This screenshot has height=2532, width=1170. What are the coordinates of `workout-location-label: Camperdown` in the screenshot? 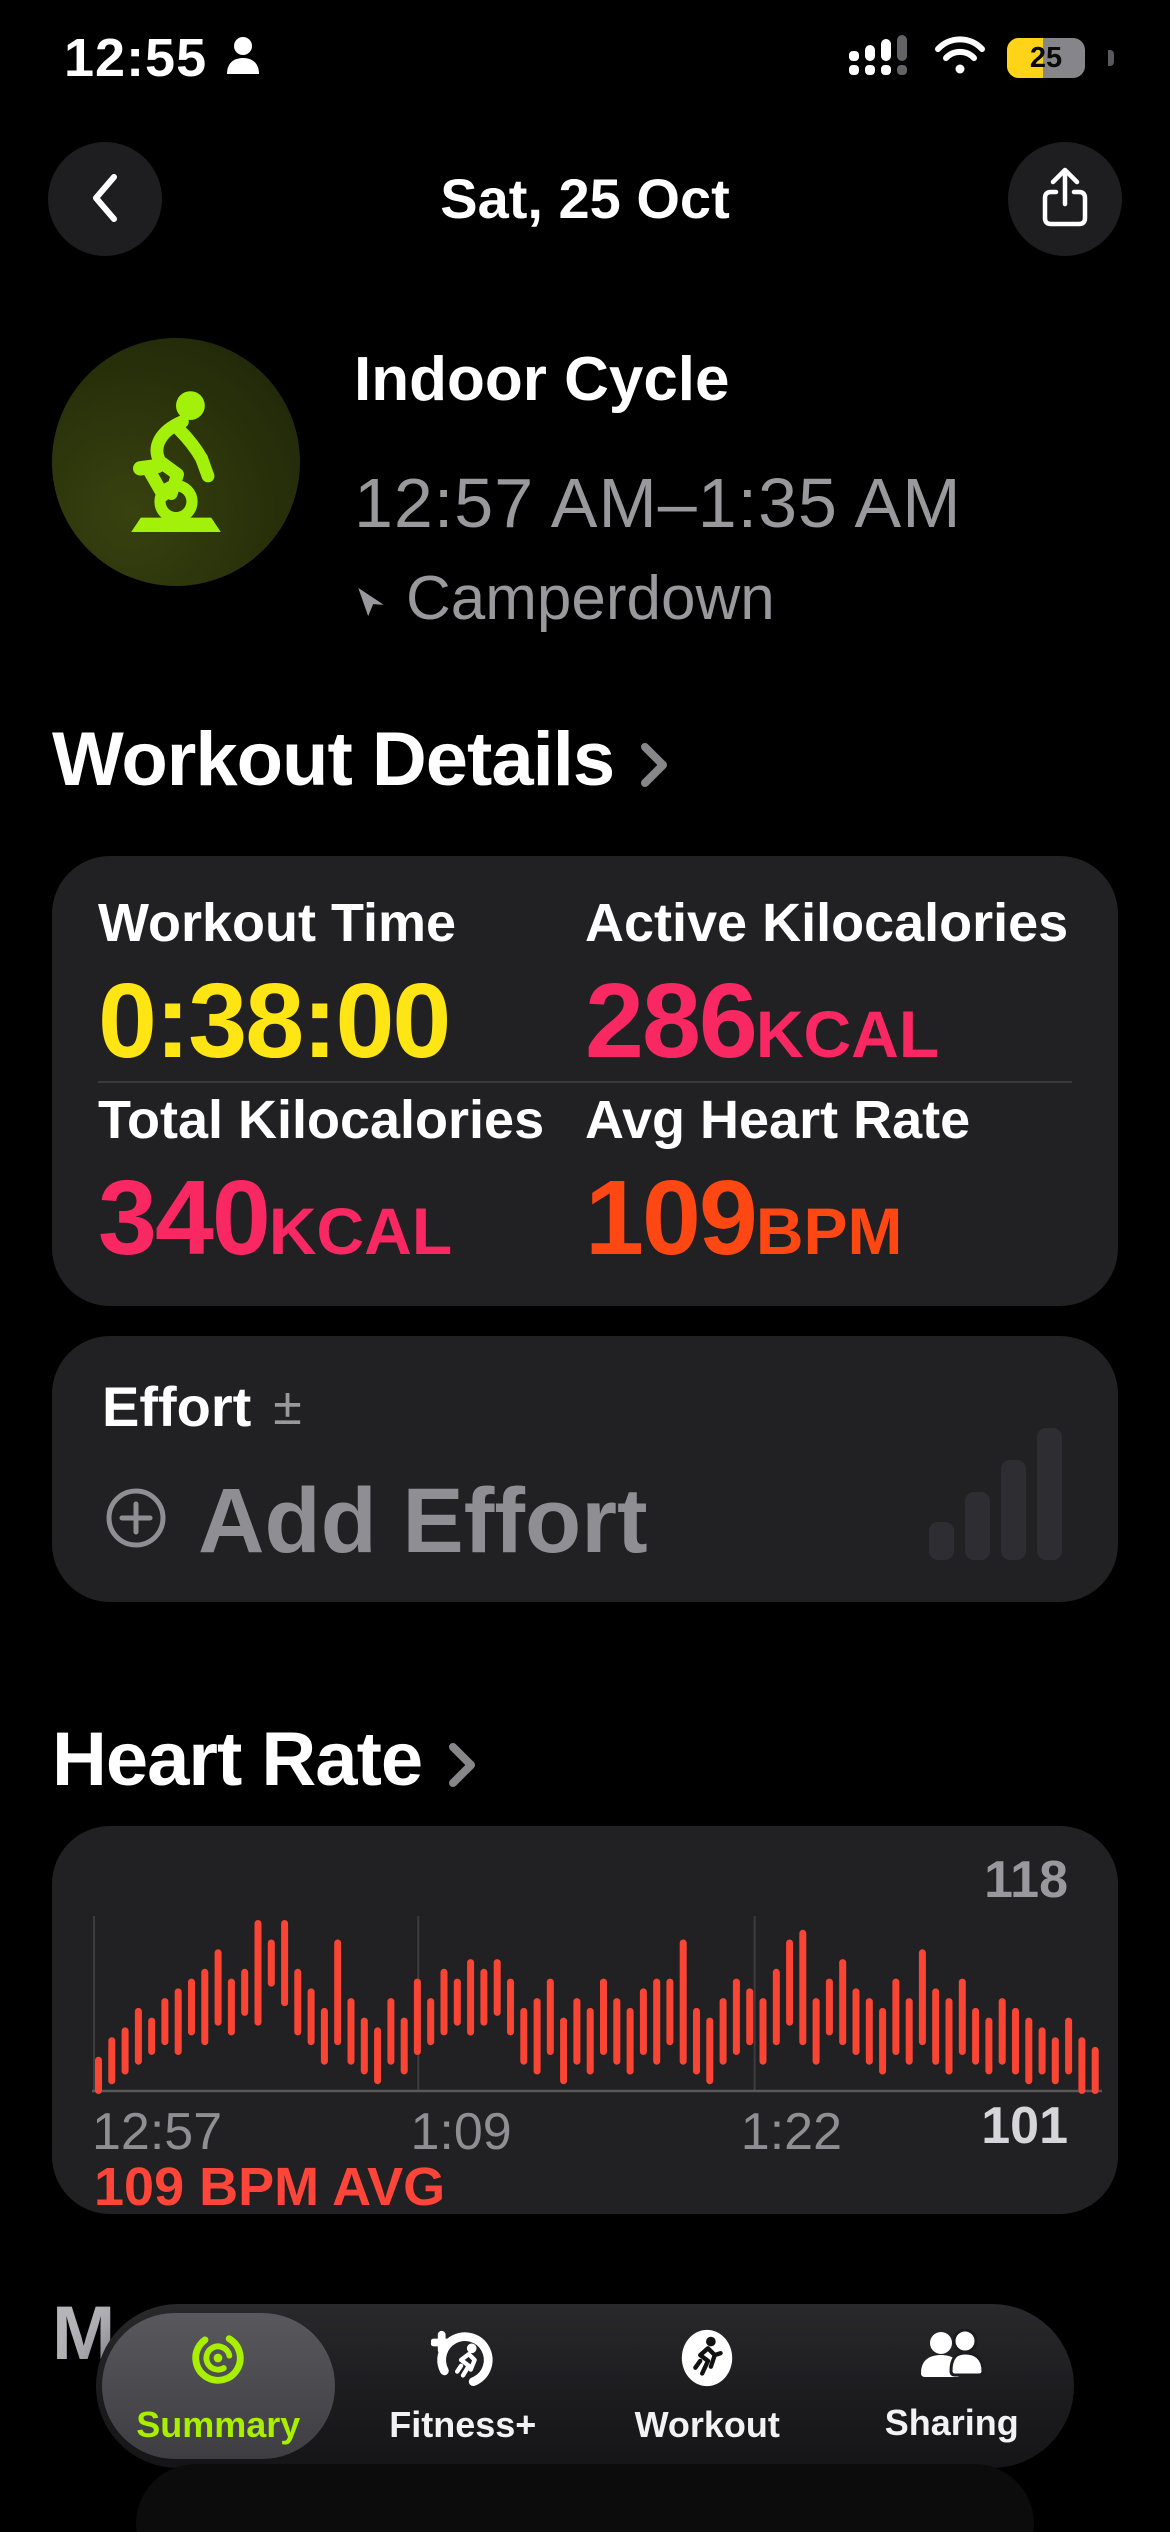 It's located at (590, 598).